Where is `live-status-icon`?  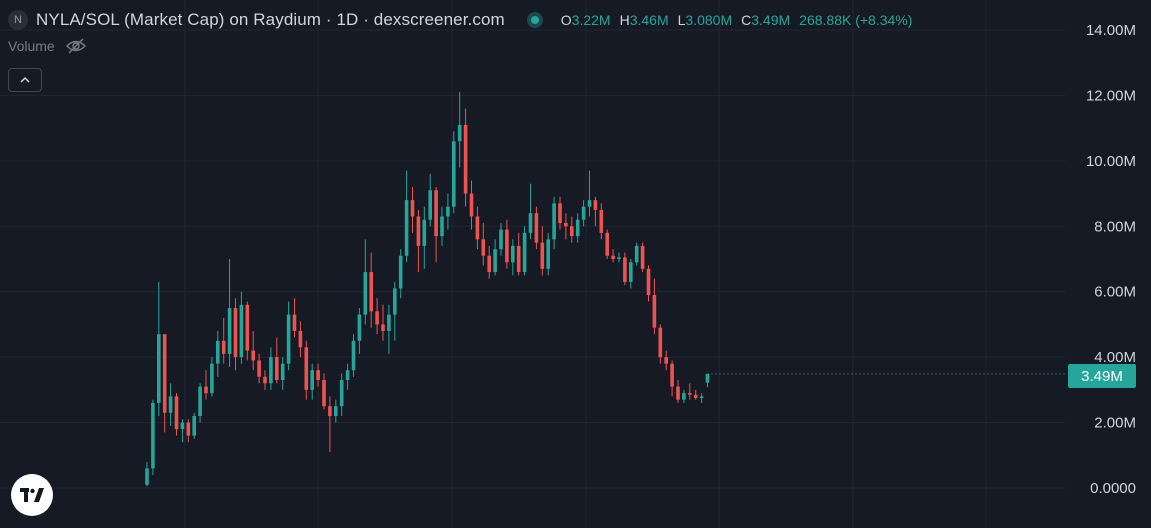 live-status-icon is located at coordinates (534, 20).